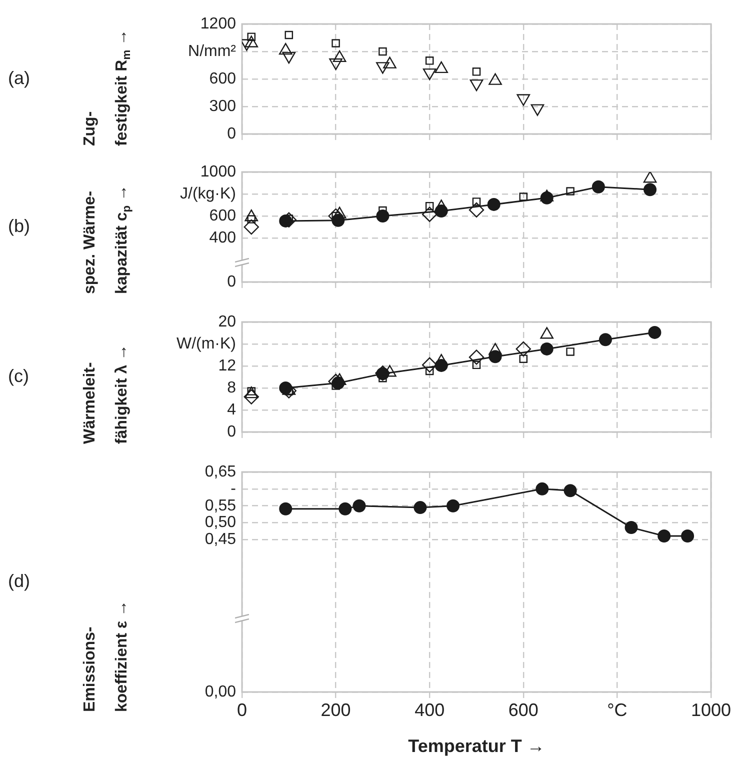  What do you see at coordinates (476, 746) in the screenshot?
I see `x-axis-title: Temperatur T →` at bounding box center [476, 746].